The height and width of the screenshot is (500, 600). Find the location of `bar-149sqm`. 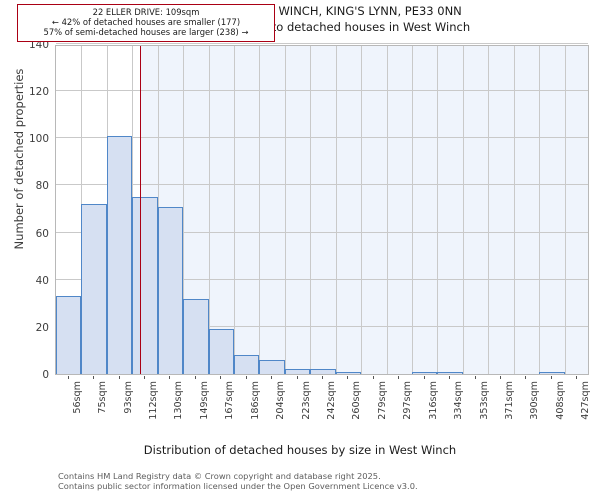

bar-149sqm is located at coordinates (196, 336).